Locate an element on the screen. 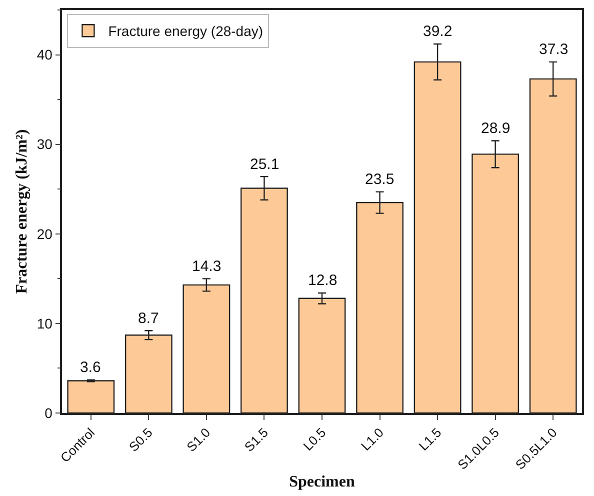  data-label: 25.1 is located at coordinates (265, 164).